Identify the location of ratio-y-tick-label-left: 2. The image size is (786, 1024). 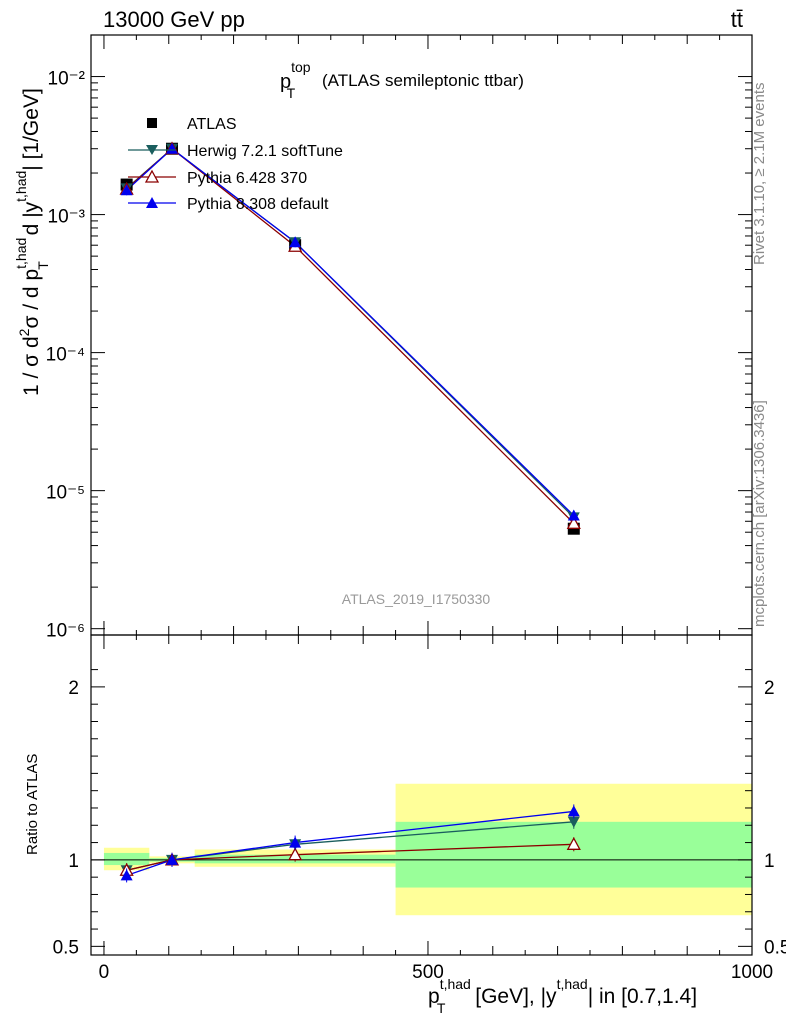
(73, 688).